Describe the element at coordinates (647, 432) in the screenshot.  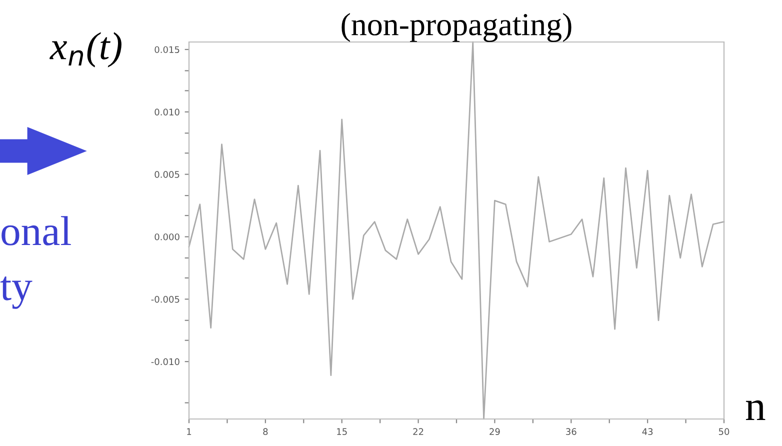
I see `x-tick-label: 43` at that location.